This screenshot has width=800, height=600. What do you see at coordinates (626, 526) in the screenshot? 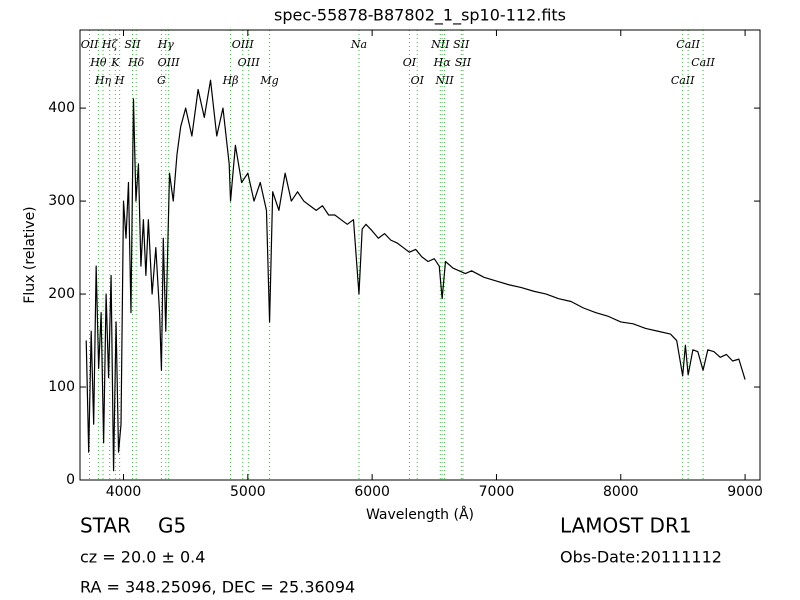
I see `survey: LAMOST DR1` at bounding box center [626, 526].